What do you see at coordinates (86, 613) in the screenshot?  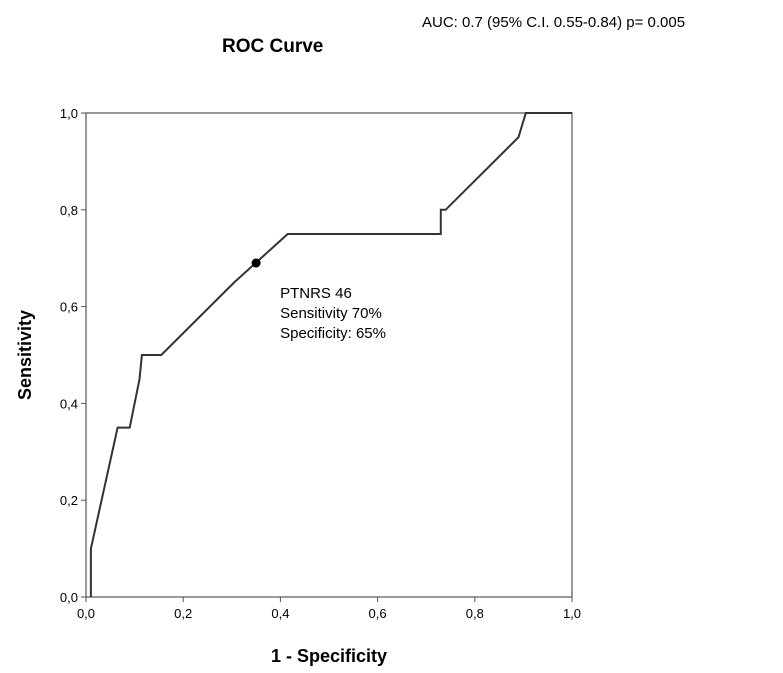 I see `x-tick-label: 0,0` at bounding box center [86, 613].